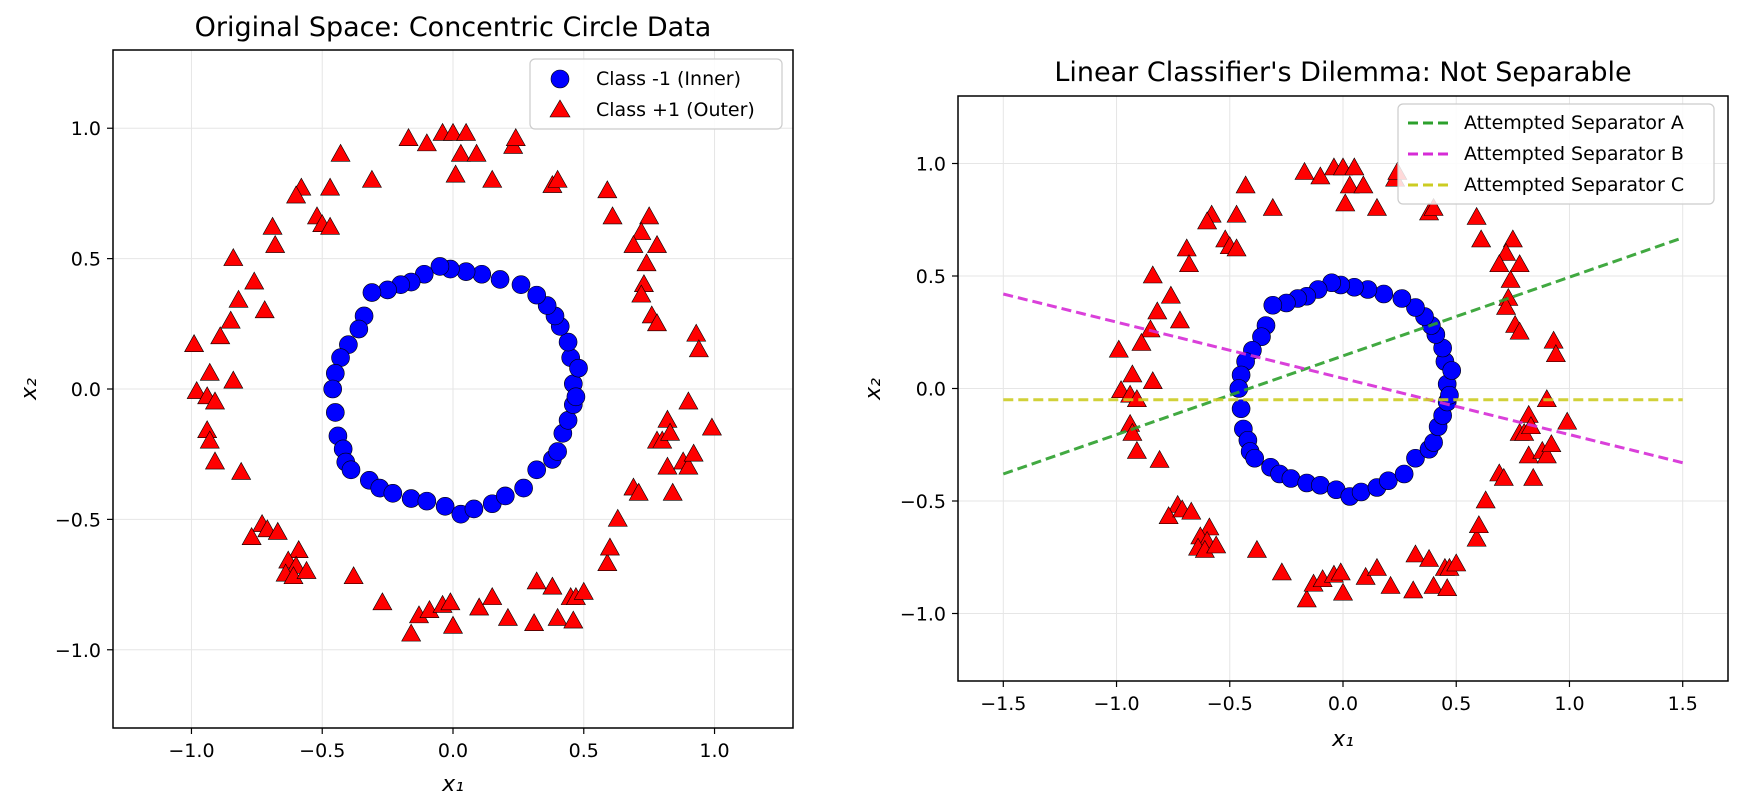 The height and width of the screenshot is (811, 1740). Describe the element at coordinates (1343, 378) in the screenshot. I see `separator-line-b` at that location.